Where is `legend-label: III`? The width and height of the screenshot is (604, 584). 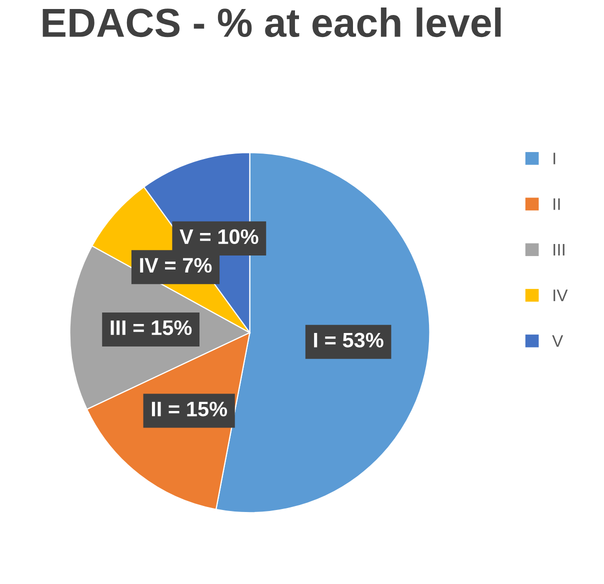
legend-label: III is located at coordinates (559, 250).